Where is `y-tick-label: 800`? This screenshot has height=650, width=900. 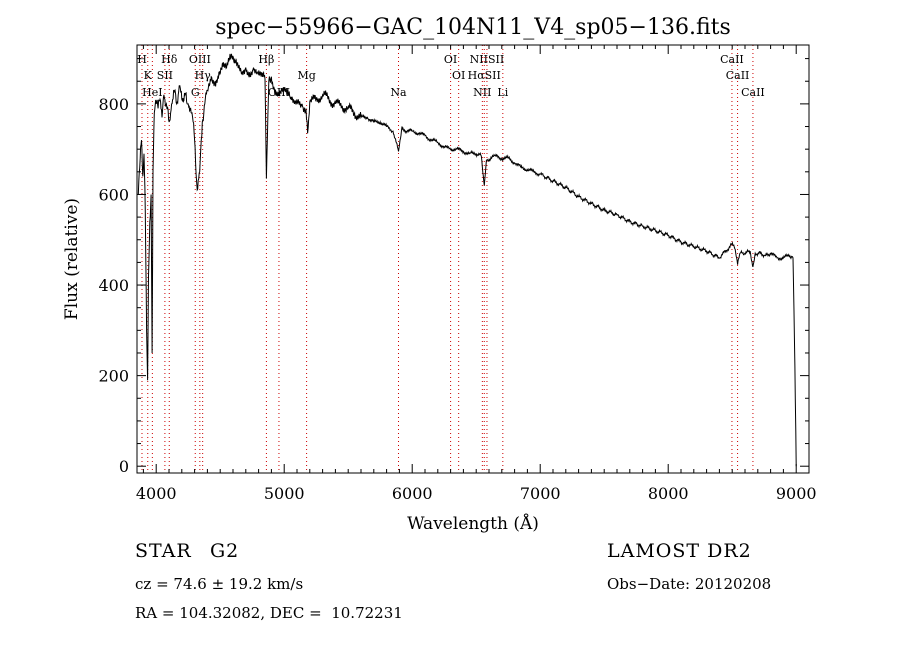 y-tick-label: 800 is located at coordinates (113, 104).